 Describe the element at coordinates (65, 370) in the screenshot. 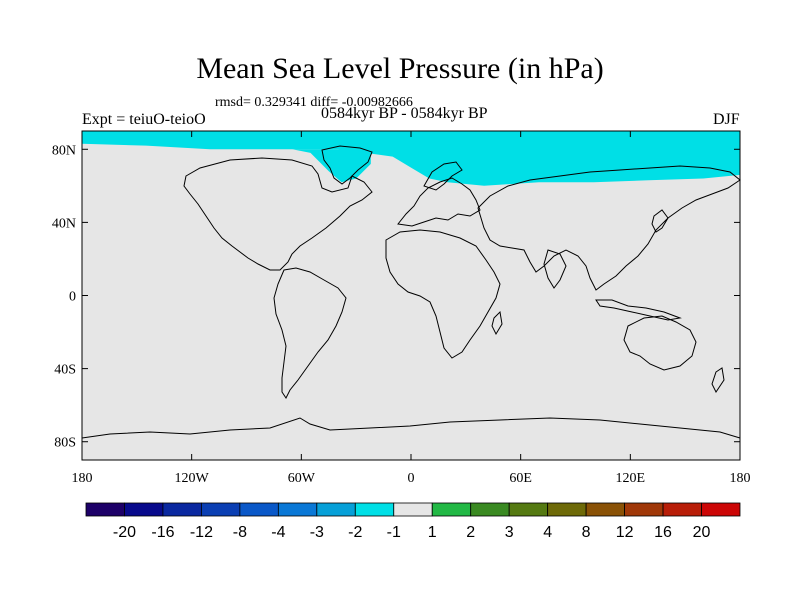

I see `y-tick-label: 40S` at that location.